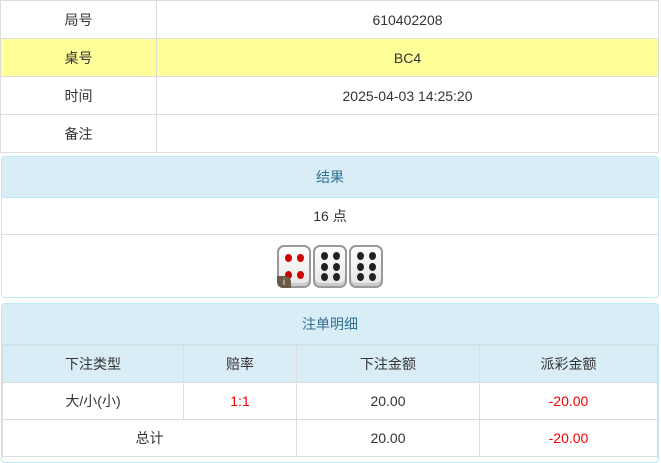  I want to click on bet-amount: 20.00, so click(388, 401).